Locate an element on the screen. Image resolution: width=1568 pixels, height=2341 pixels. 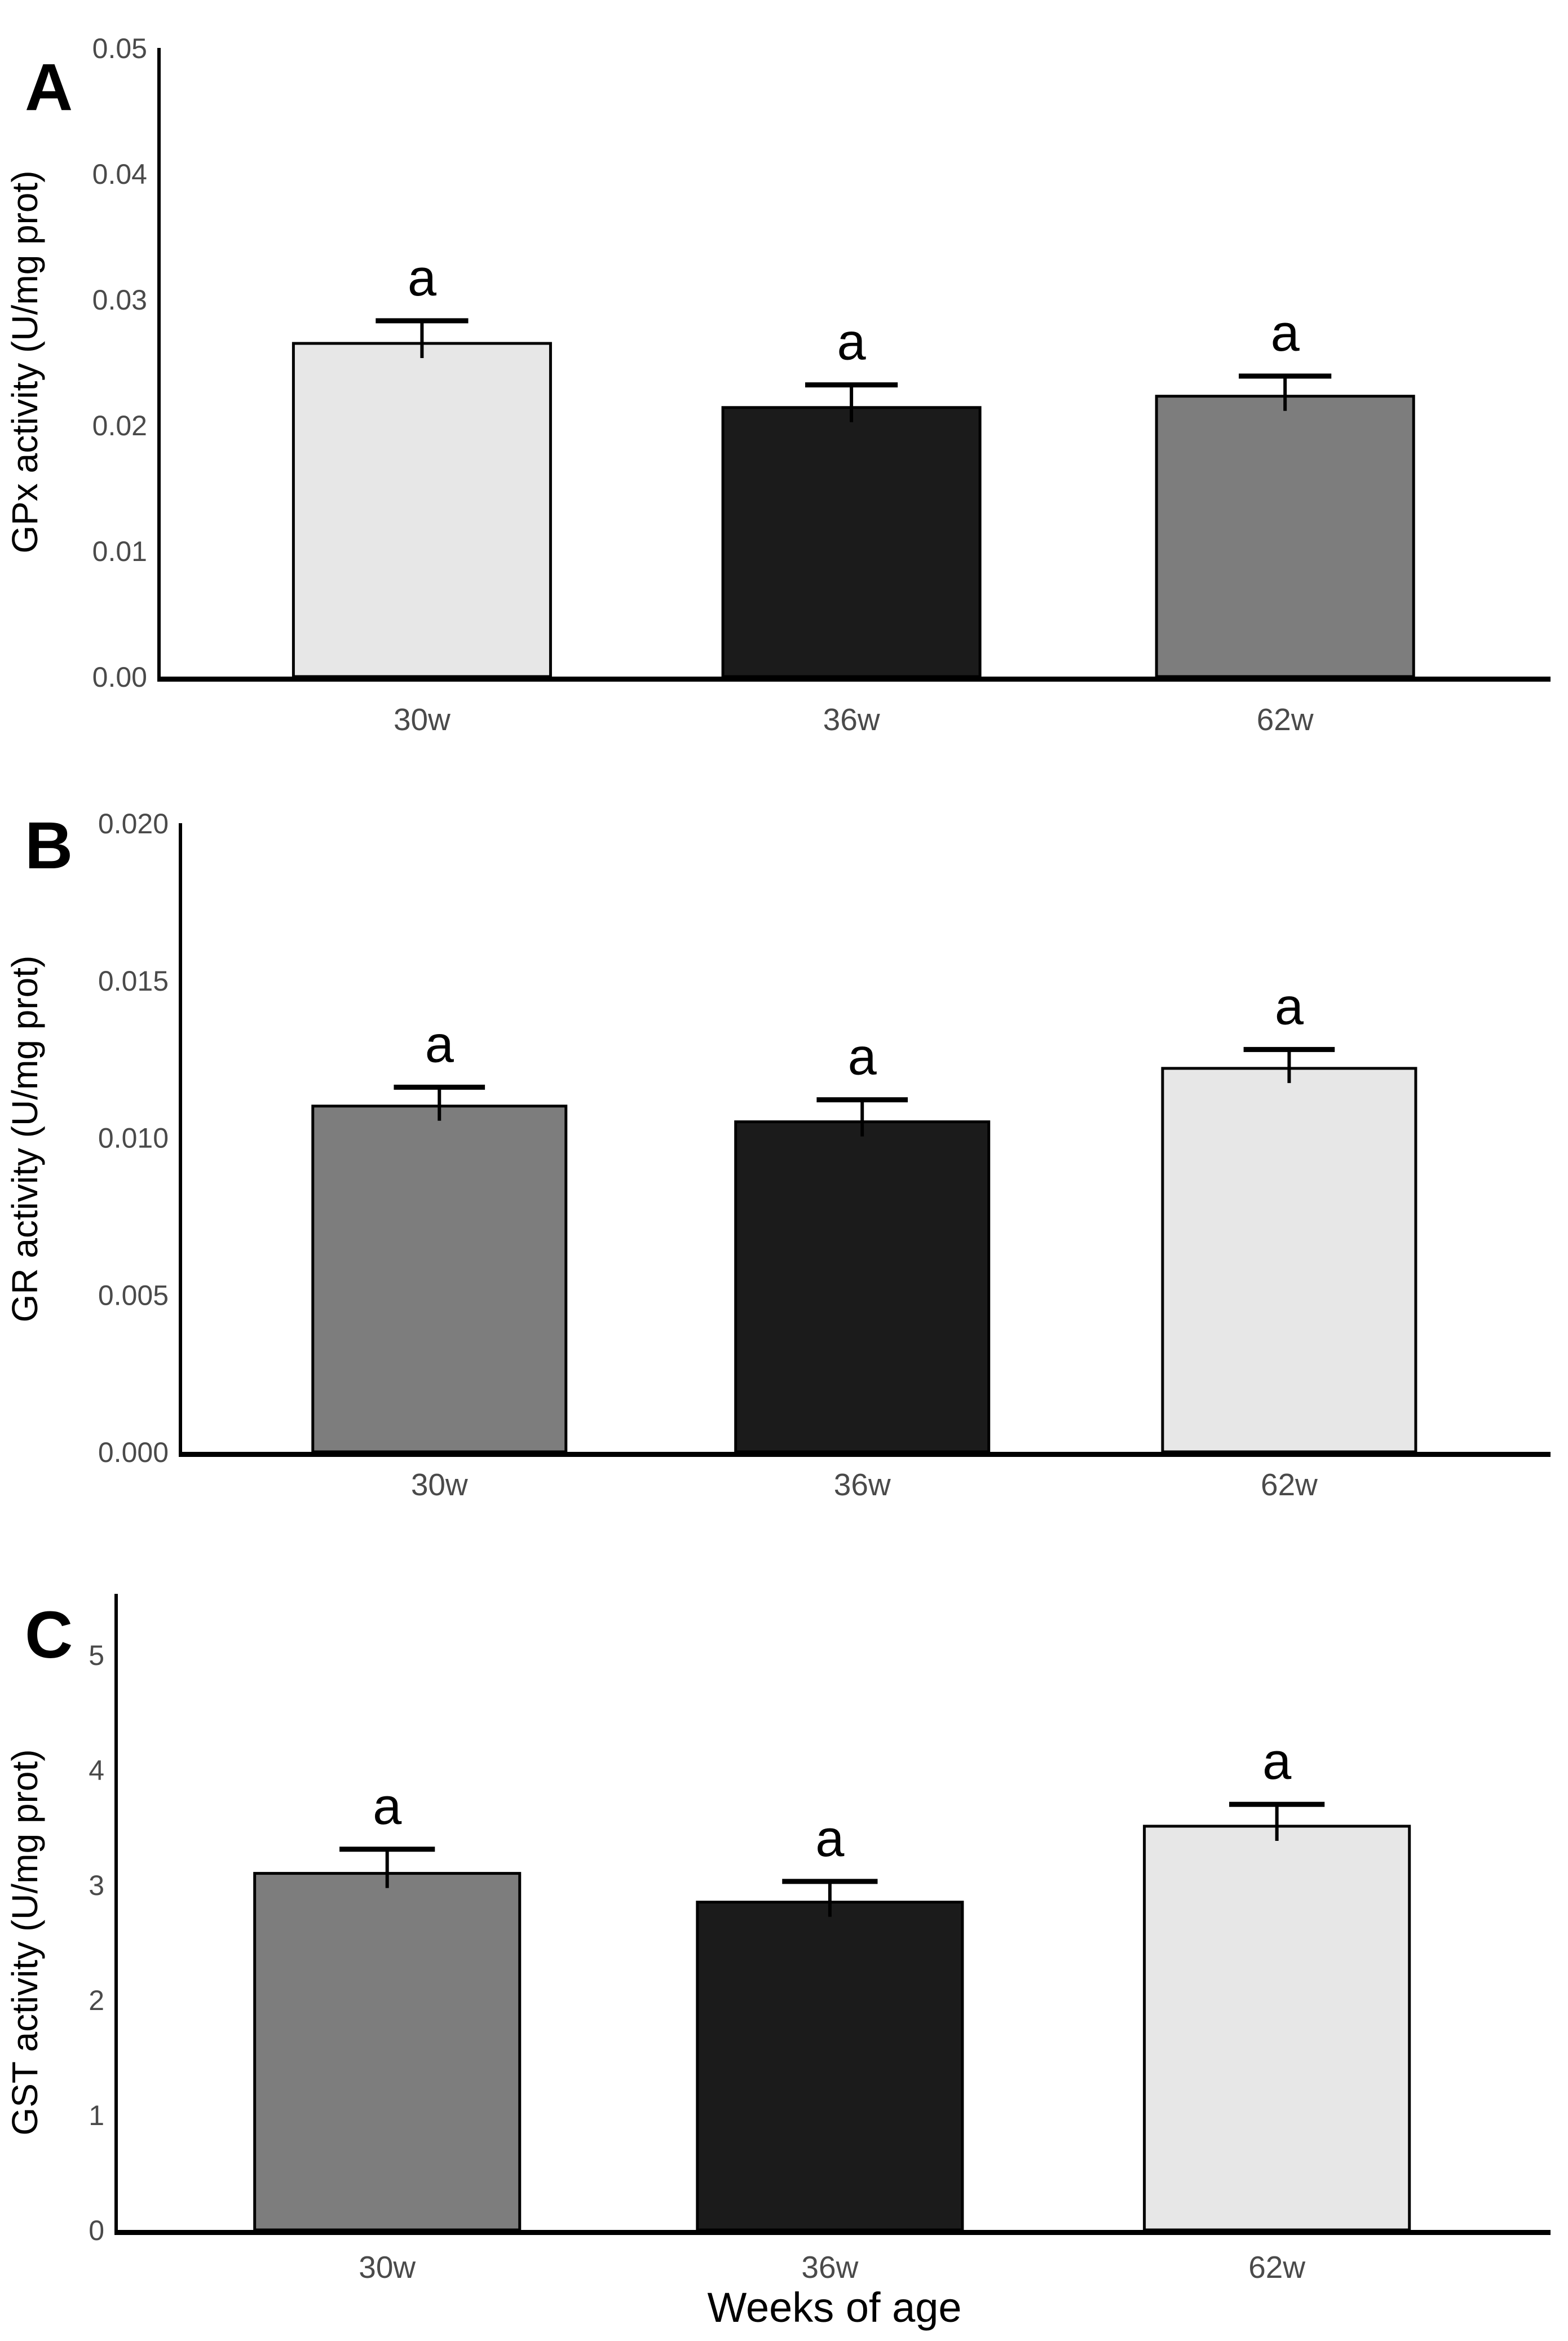
y-axis-title-gr: GR activity (U/mg prot) is located at coordinates (25, 1139).